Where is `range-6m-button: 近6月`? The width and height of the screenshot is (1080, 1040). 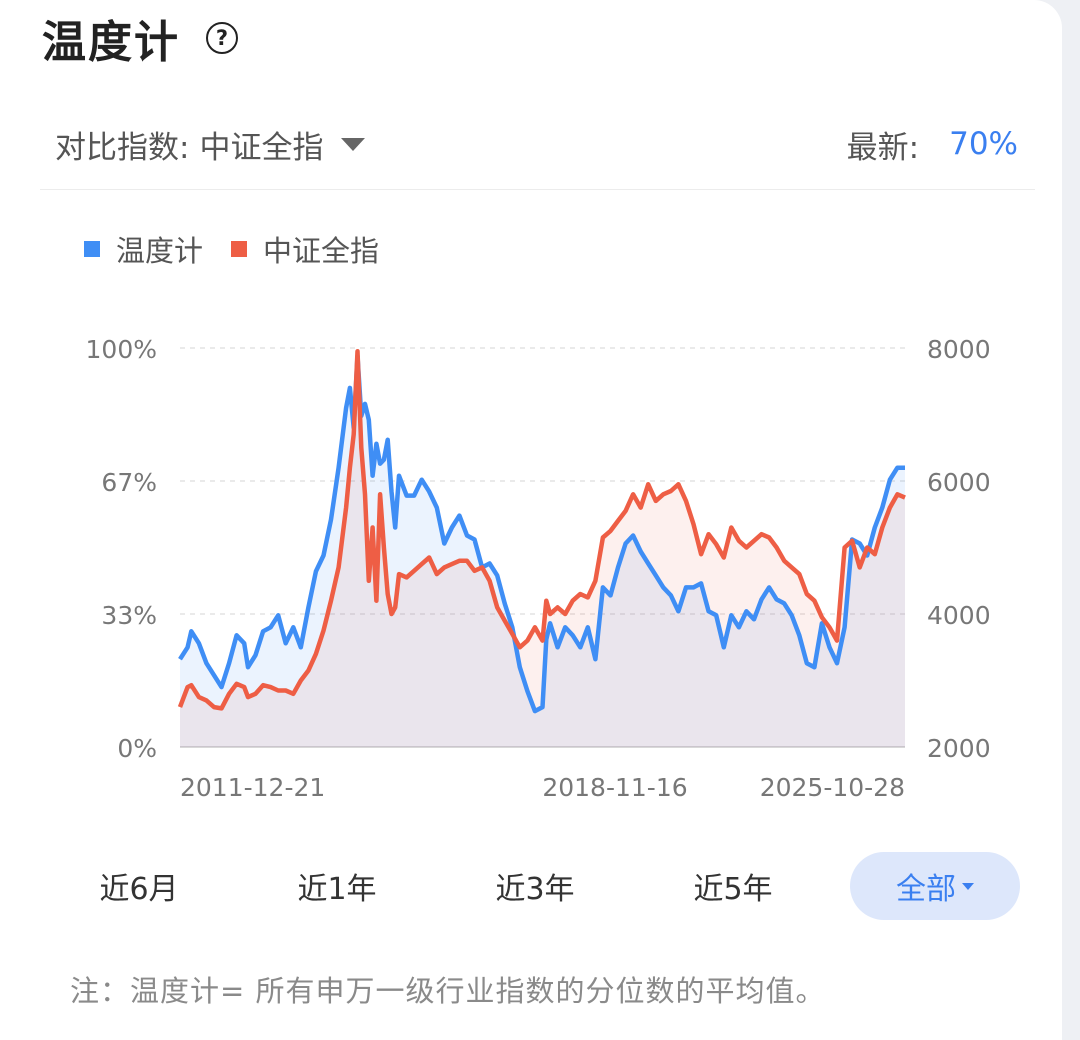
range-6m-button: 近6月 is located at coordinates (139, 889).